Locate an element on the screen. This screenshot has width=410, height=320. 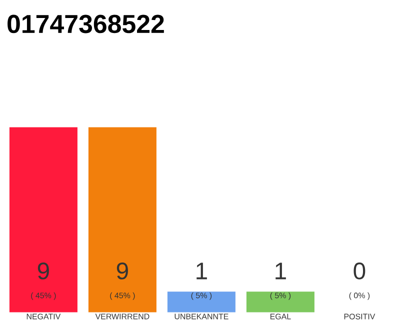
data-label: 0 is located at coordinates (360, 271).